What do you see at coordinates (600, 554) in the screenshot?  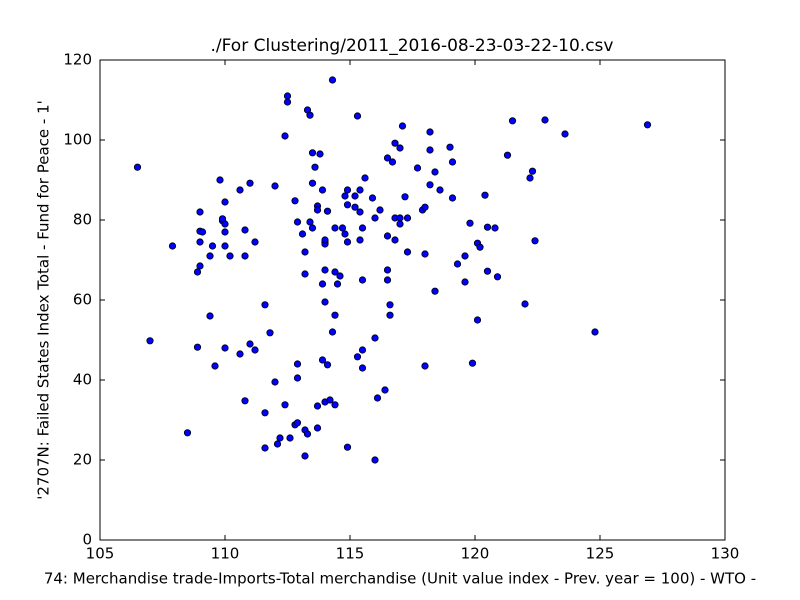 I see `x-tick-label: 125` at bounding box center [600, 554].